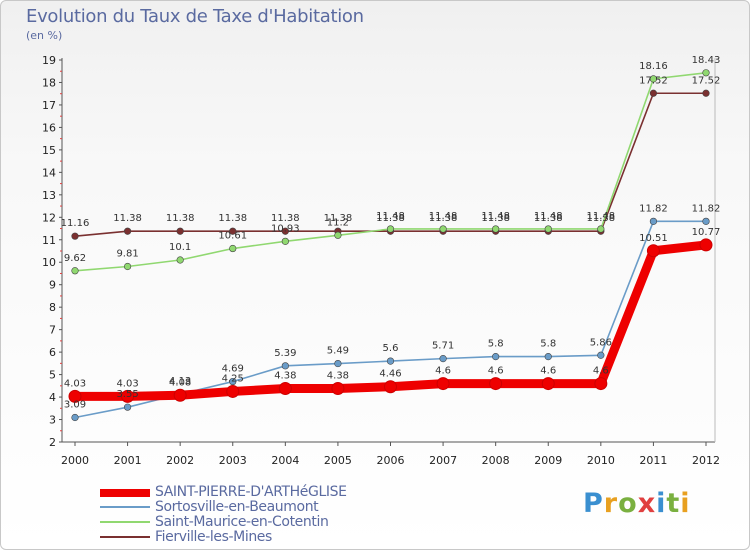  What do you see at coordinates (52, 285) in the screenshot?
I see `y-tick-label: 9` at bounding box center [52, 285].